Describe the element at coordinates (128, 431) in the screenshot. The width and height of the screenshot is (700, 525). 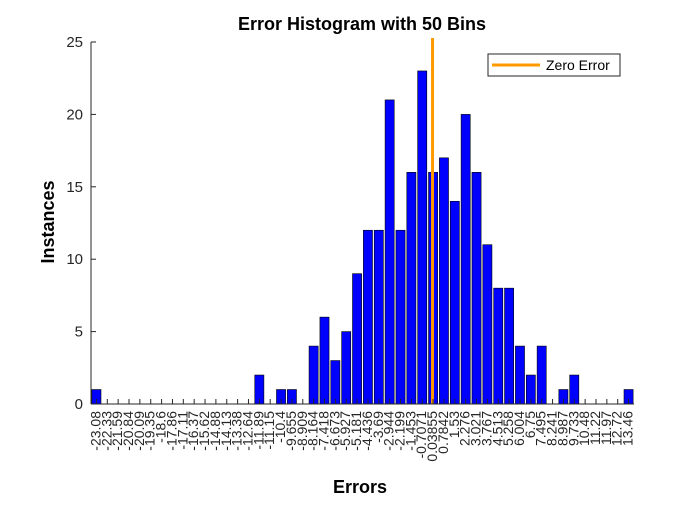
I see `x-tick-label-3: -20.84` at that location.